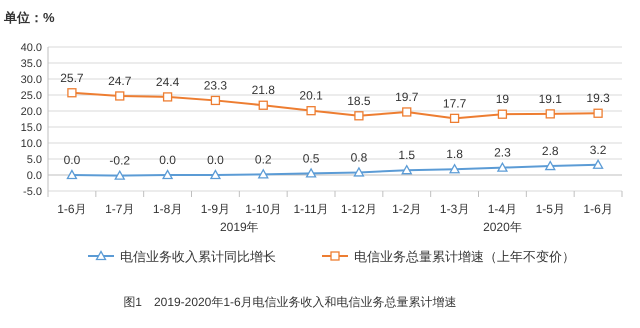  I want to click on y-tick-label: 15.0, so click(31, 128).